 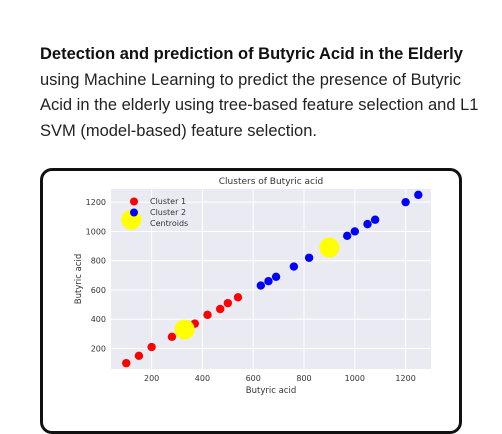 What do you see at coordinates (169, 223) in the screenshot?
I see `legend-label: Centroids` at bounding box center [169, 223].